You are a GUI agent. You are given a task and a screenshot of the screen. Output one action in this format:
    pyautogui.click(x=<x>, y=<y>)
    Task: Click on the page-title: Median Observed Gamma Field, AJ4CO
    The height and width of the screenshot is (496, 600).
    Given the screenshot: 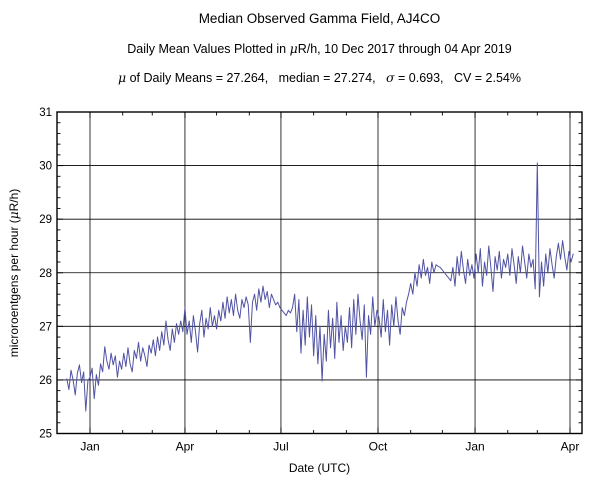 What is the action you would take?
    pyautogui.click(x=319, y=18)
    